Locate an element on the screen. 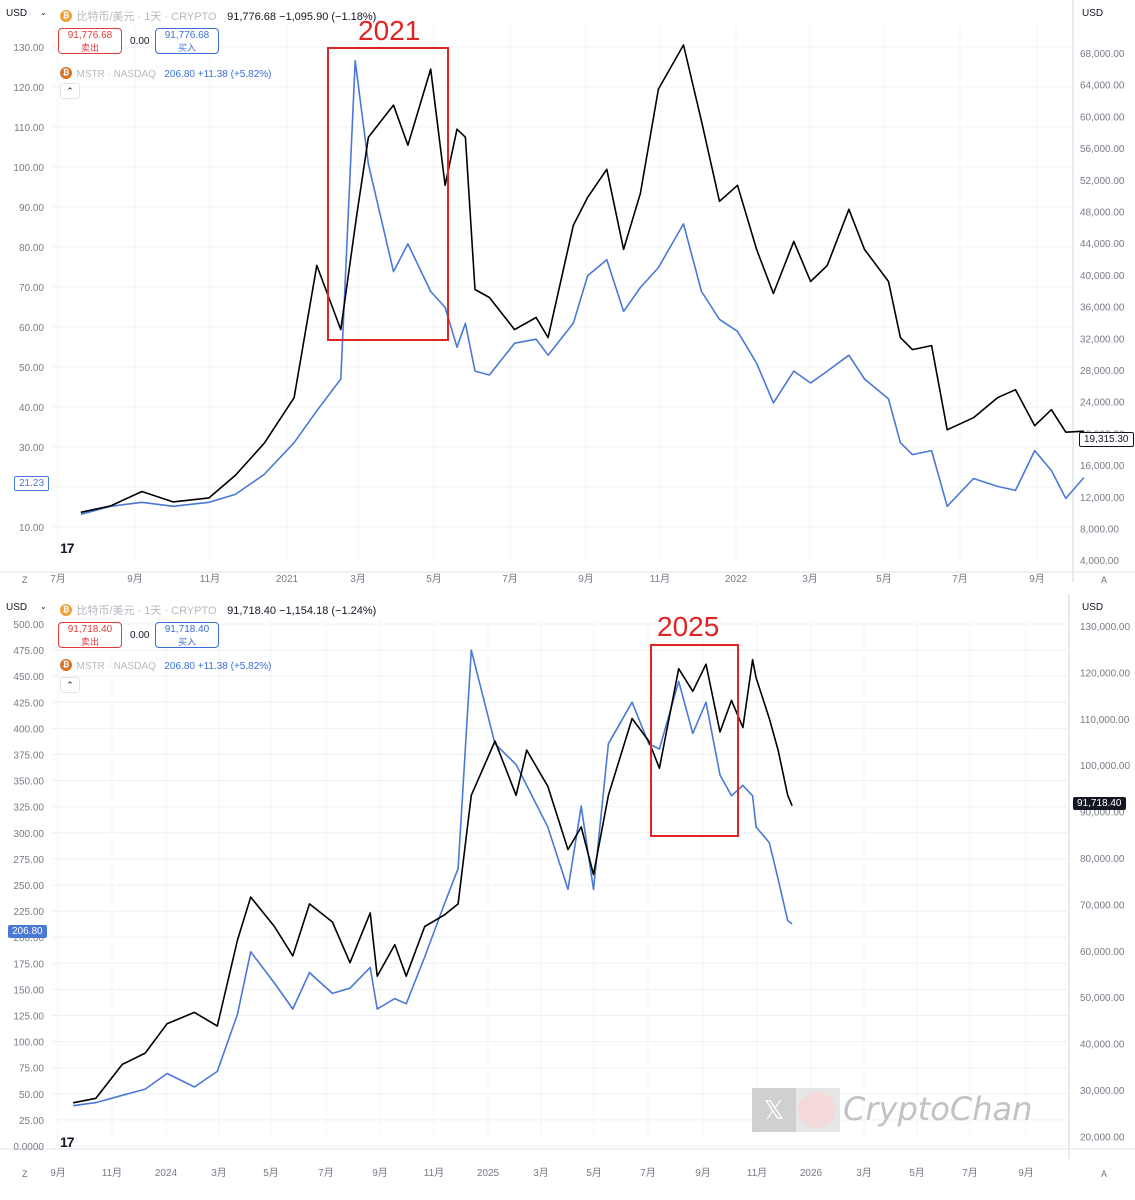 The height and width of the screenshot is (1200, 1135). watermark-logo: 𝕏 is located at coordinates (796, 1110).